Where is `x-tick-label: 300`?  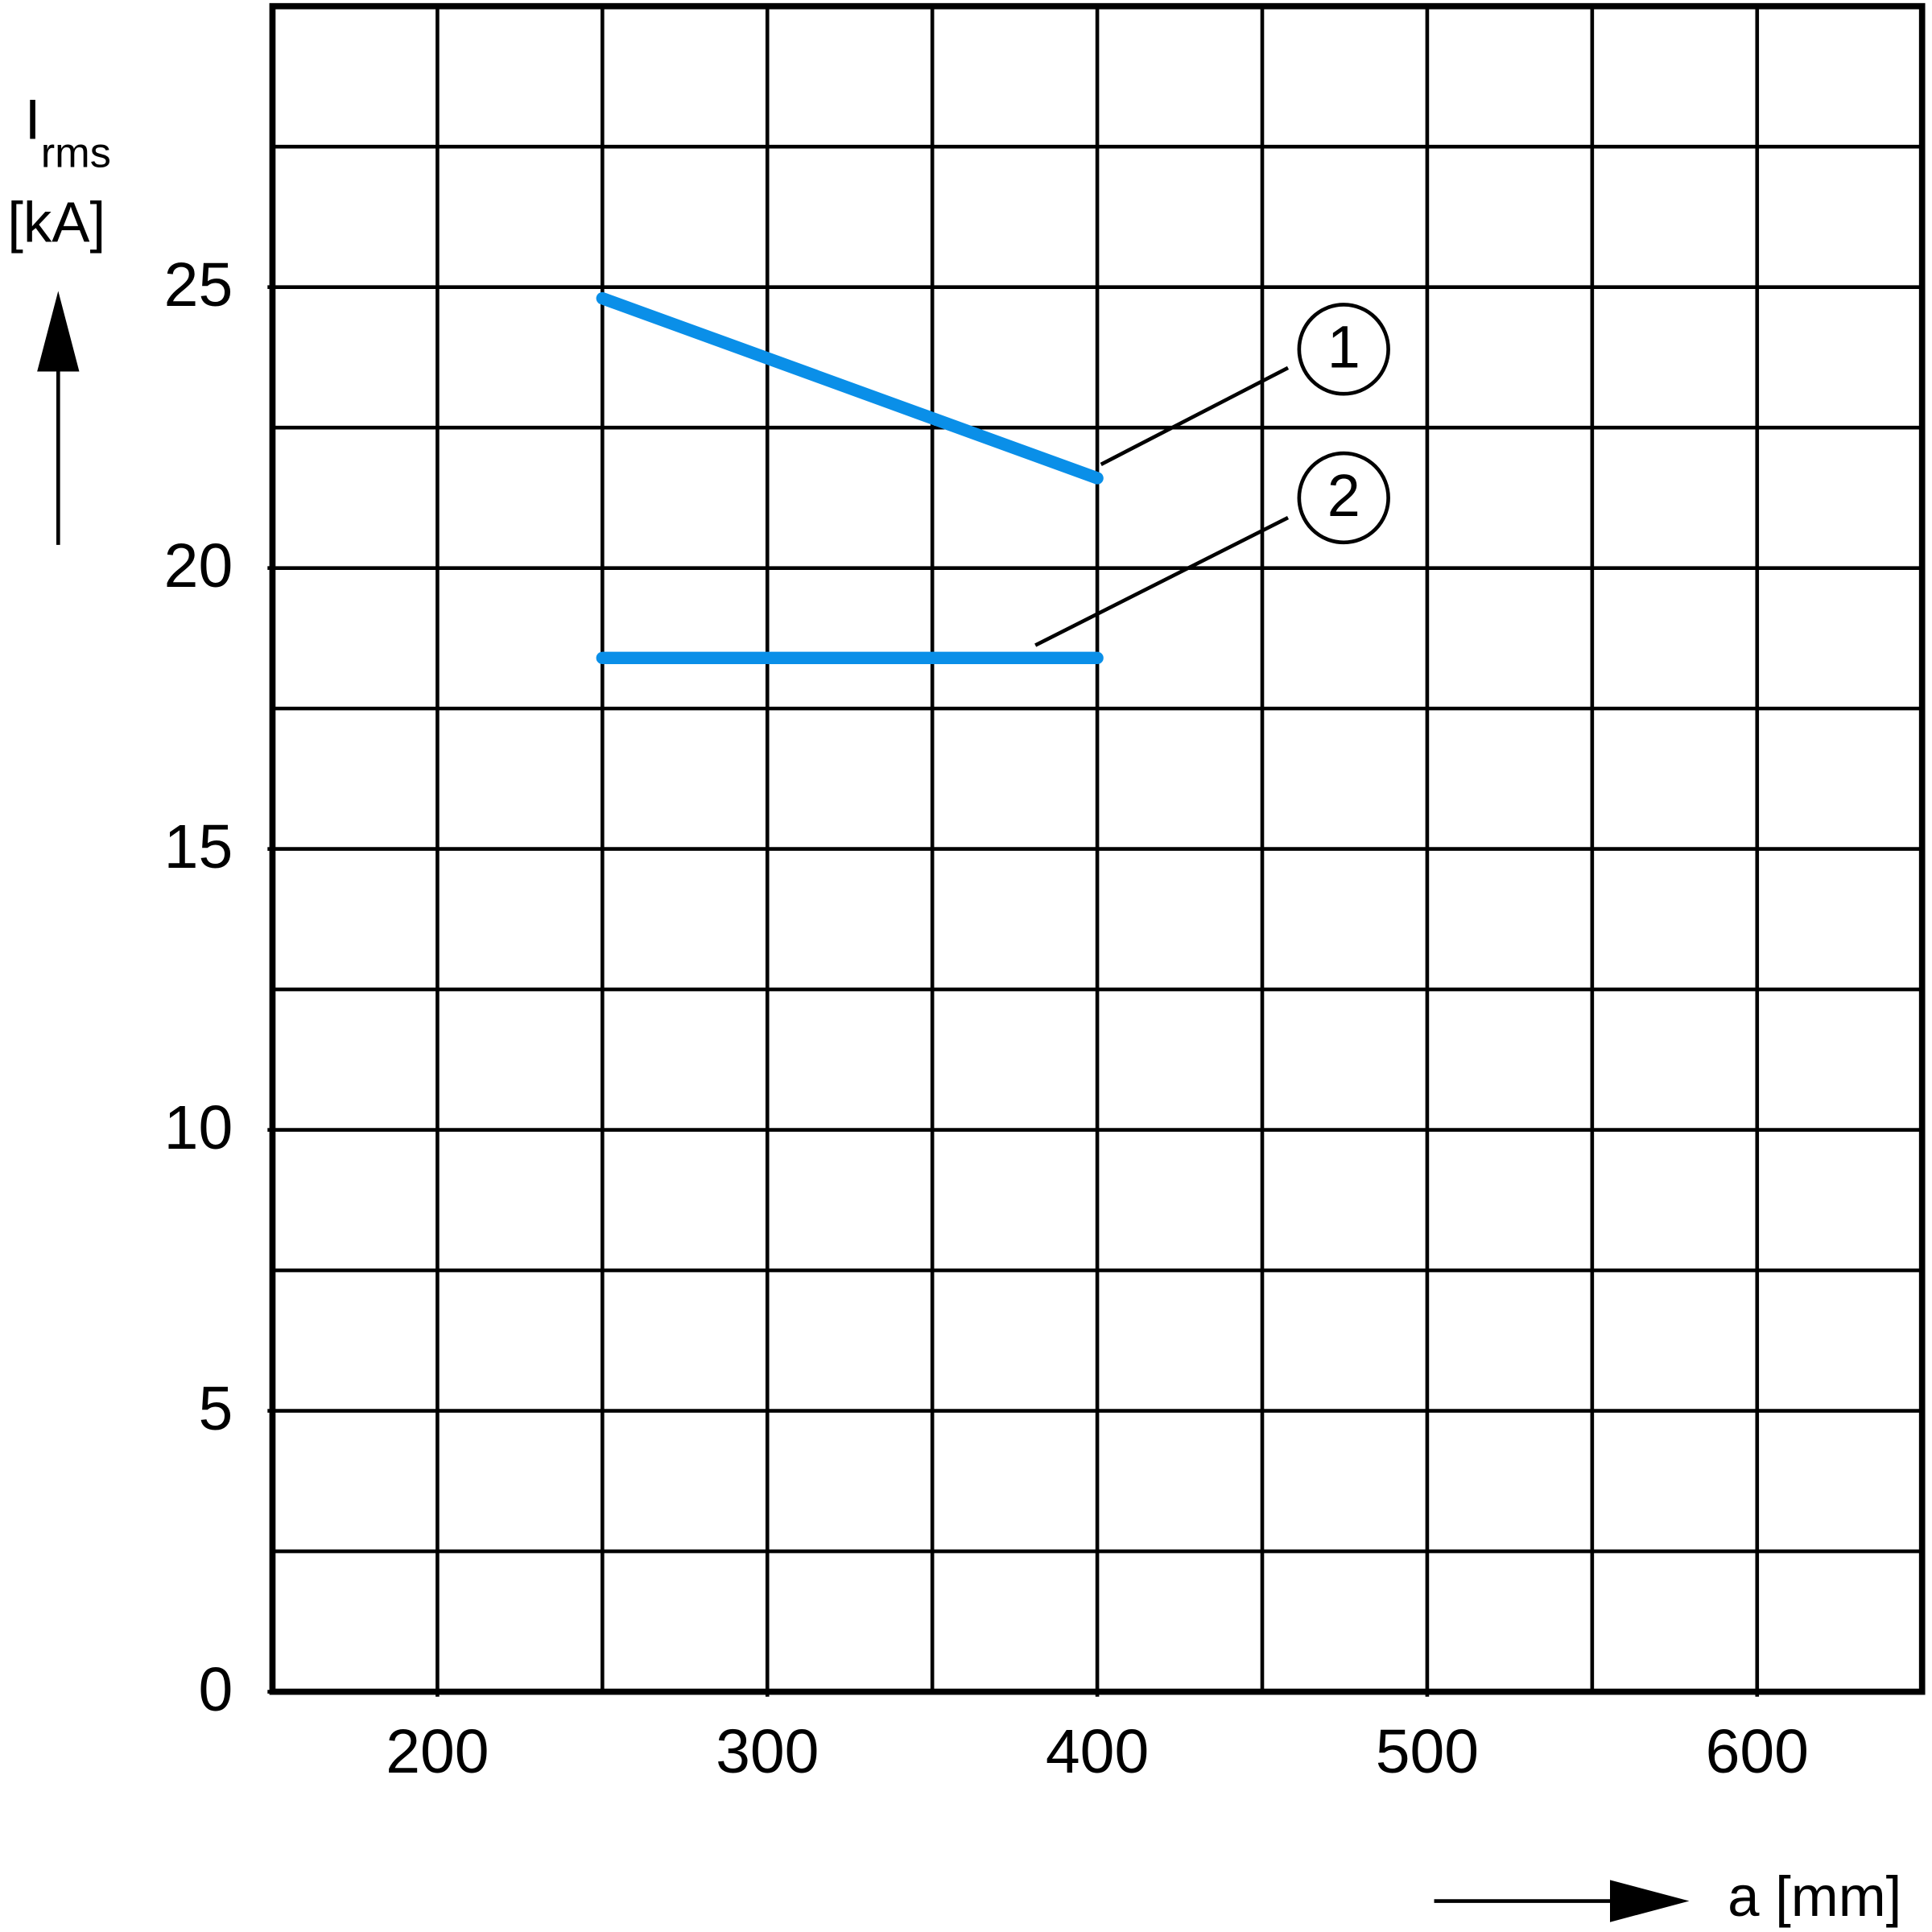 x-tick-label: 300 is located at coordinates (767, 1751).